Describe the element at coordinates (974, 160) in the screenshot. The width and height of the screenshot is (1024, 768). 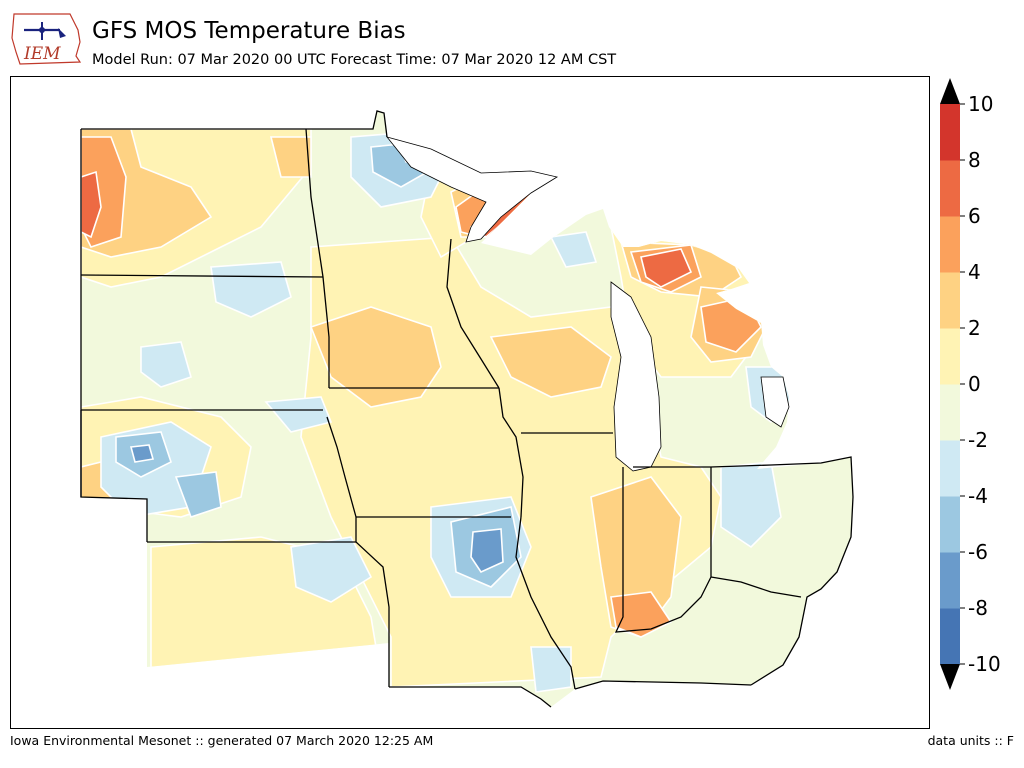
I see `colorbar-tick-label: 8` at that location.